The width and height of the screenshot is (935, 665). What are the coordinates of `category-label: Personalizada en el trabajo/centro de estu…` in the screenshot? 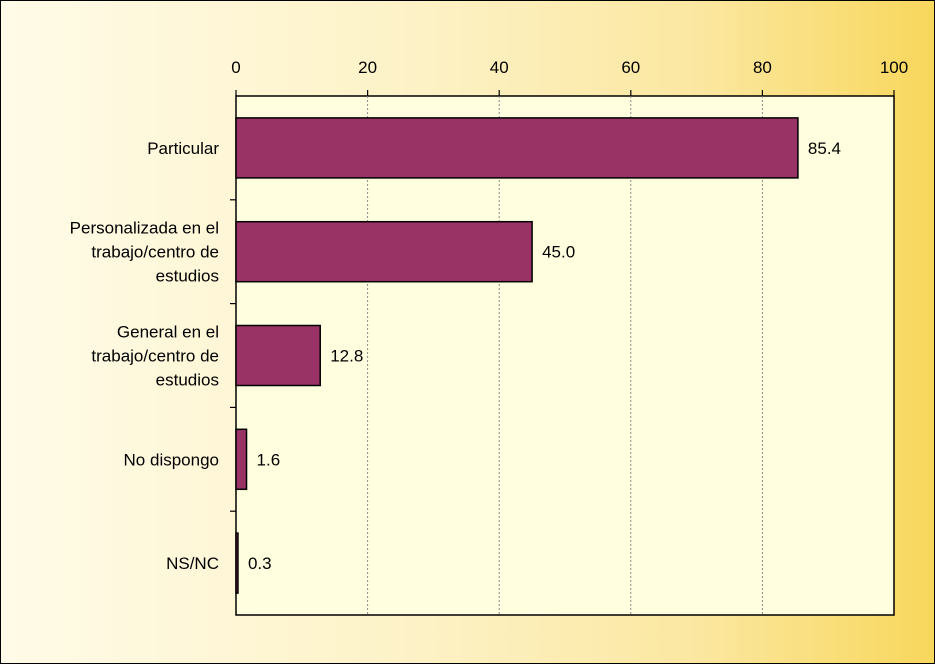 It's located at (144, 252).